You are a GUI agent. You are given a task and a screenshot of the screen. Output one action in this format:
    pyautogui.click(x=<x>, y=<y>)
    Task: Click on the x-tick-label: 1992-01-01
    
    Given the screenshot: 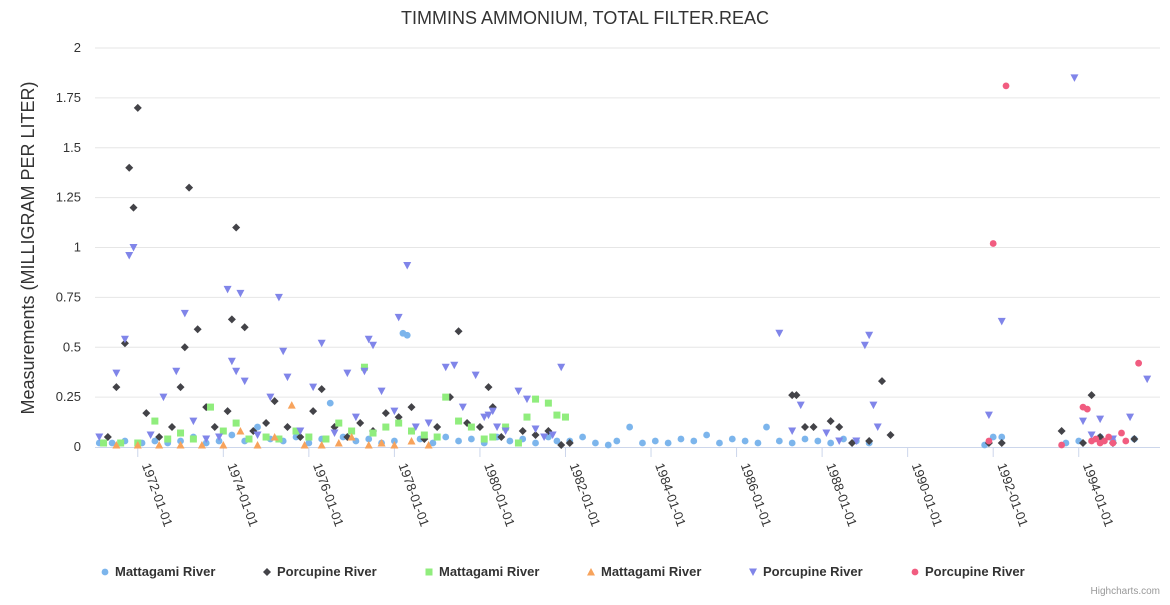 What is the action you would take?
    pyautogui.click(x=1012, y=495)
    